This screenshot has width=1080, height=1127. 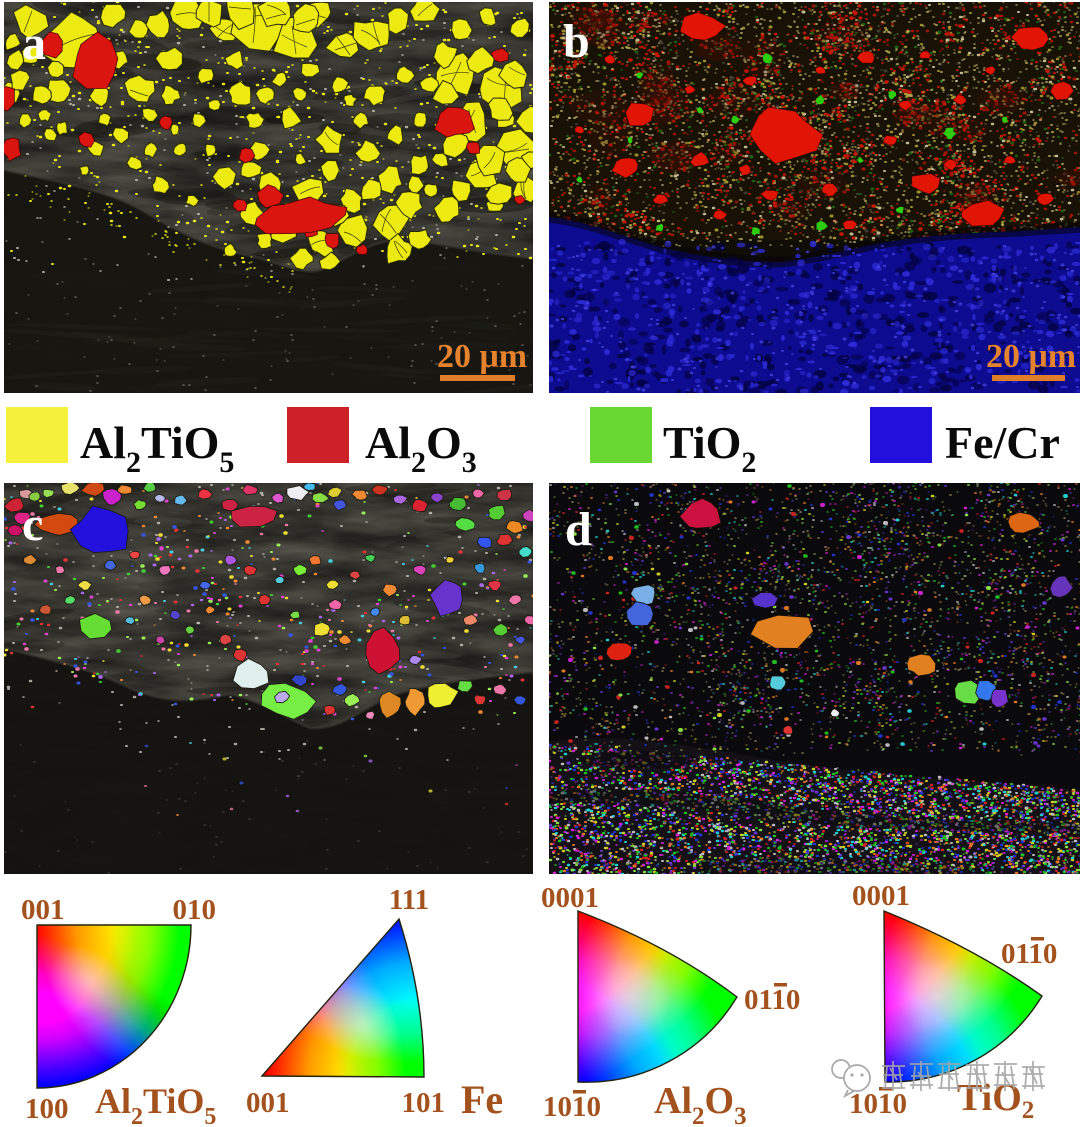 I want to click on svg-text: TiO2, so click(x=709, y=448).